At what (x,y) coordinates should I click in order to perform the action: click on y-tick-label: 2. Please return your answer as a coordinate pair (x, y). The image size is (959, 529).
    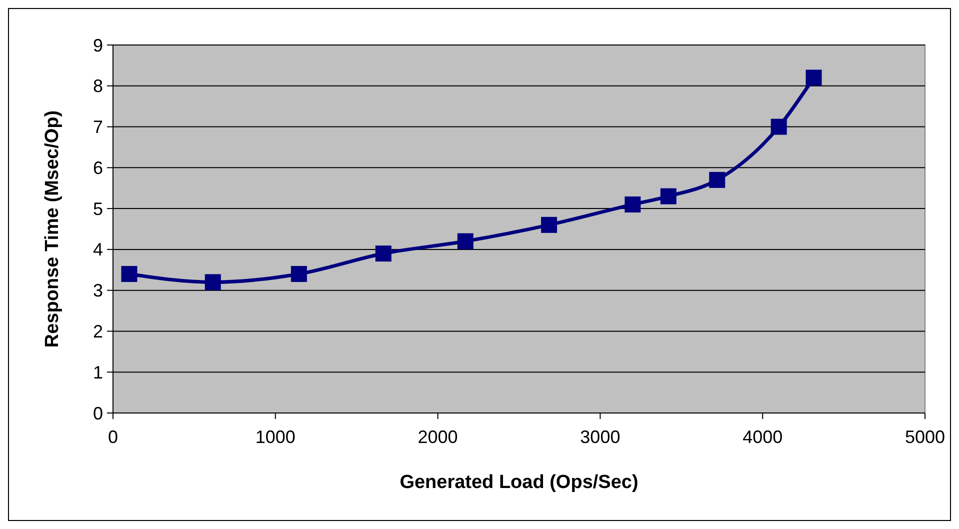
    Looking at the image, I should click on (97, 332).